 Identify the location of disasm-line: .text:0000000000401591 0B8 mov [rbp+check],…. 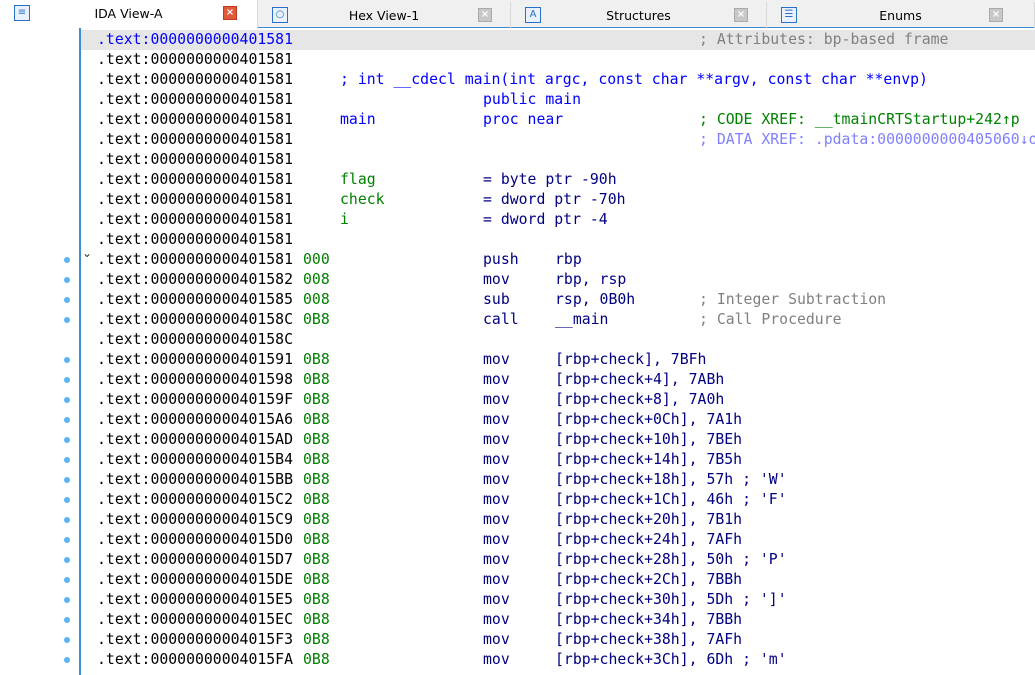
(558, 360).